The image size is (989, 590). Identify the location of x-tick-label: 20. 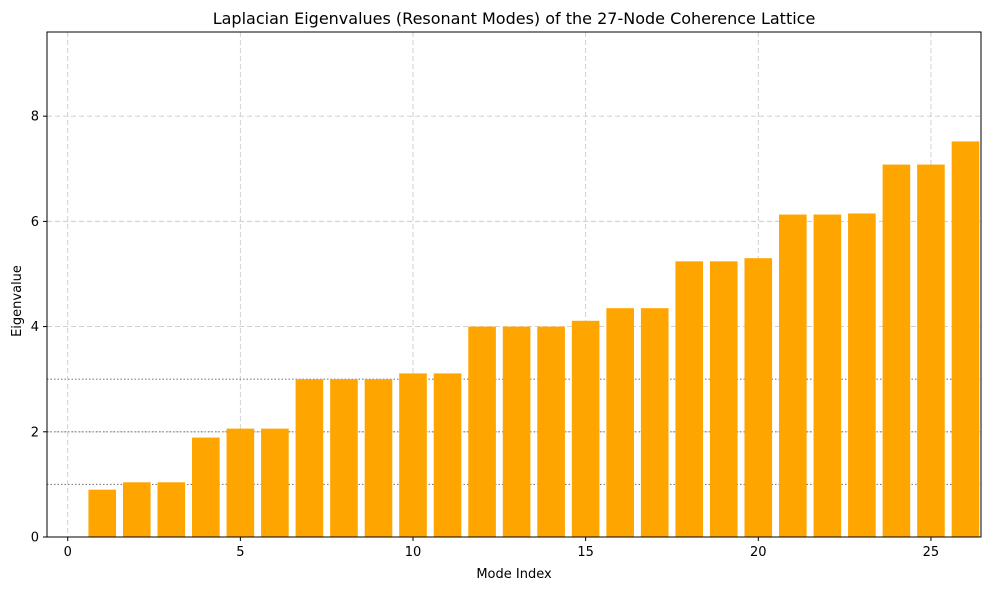
(758, 552).